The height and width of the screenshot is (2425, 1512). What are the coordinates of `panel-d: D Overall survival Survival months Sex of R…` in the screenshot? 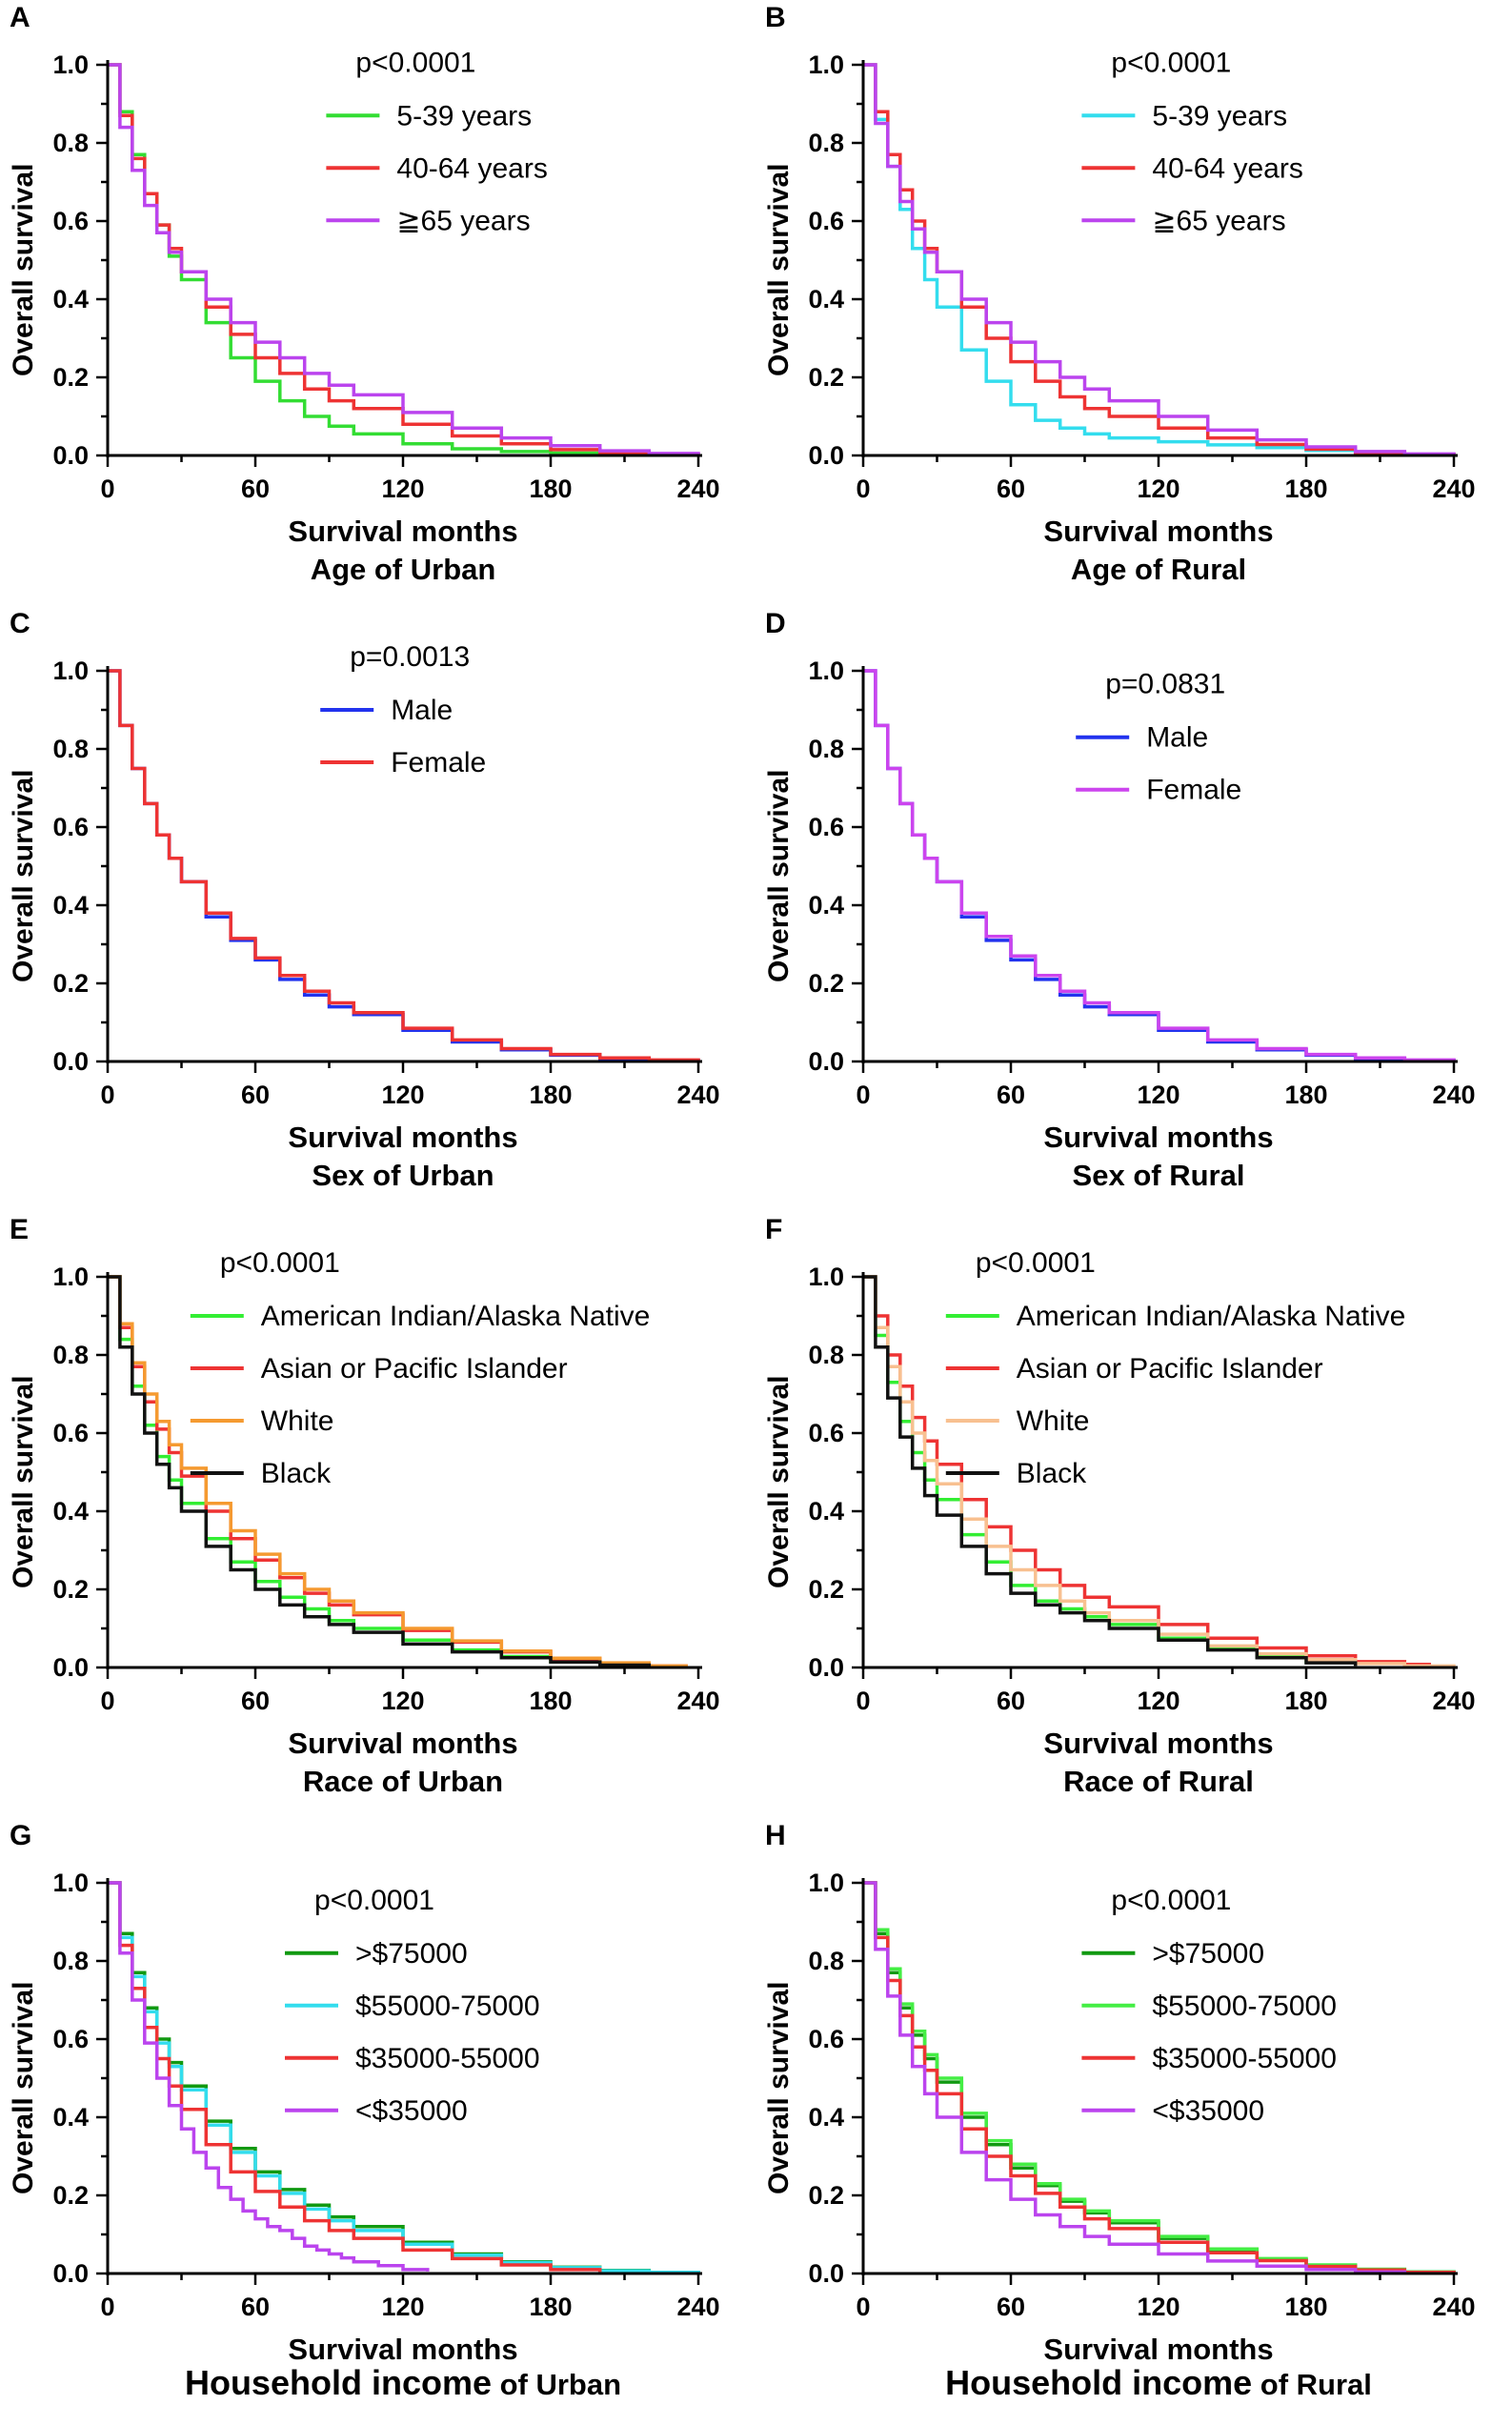 It's located at (1134, 909).